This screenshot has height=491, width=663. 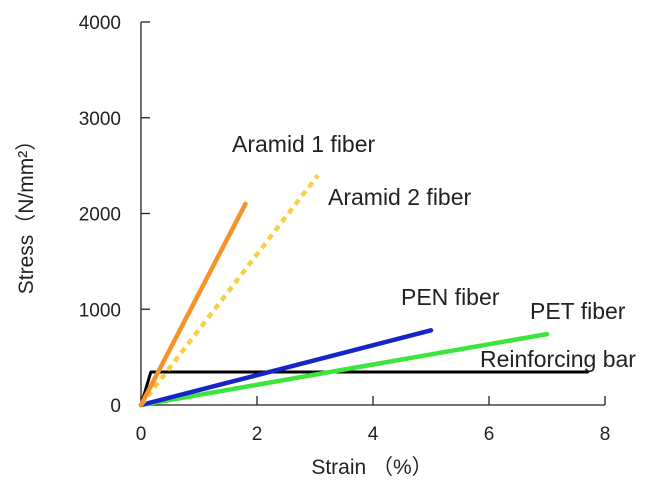 What do you see at coordinates (100, 23) in the screenshot?
I see `y-tick-label: 4000` at bounding box center [100, 23].